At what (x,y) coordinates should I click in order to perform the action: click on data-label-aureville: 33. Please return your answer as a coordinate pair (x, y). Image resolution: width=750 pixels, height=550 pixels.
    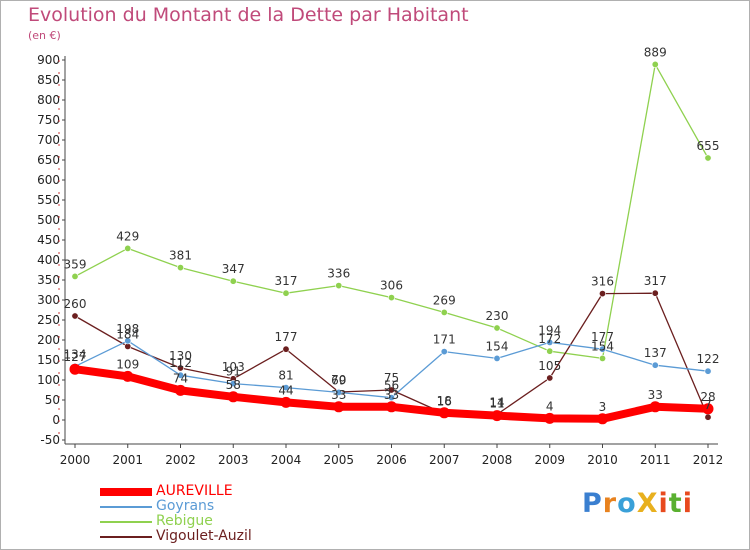
    Looking at the image, I should click on (391, 395).